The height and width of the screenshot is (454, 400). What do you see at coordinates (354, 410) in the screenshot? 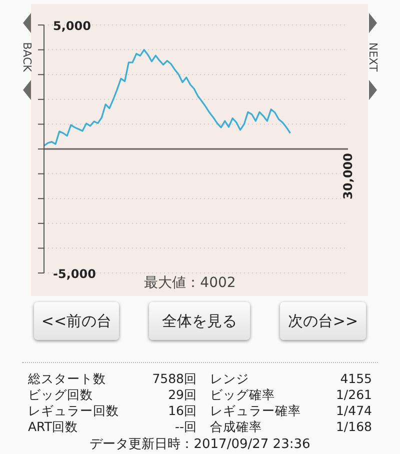
I see `text: 1/474` at bounding box center [354, 410].